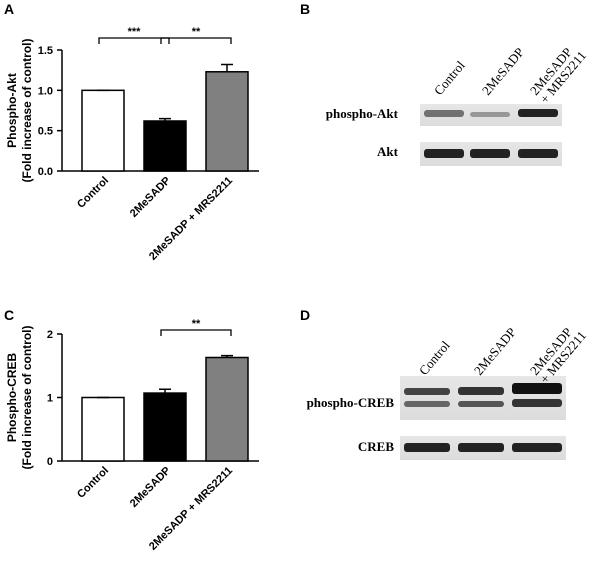  I want to click on y-axis-label: Phospho-CREB, so click(12, 398).